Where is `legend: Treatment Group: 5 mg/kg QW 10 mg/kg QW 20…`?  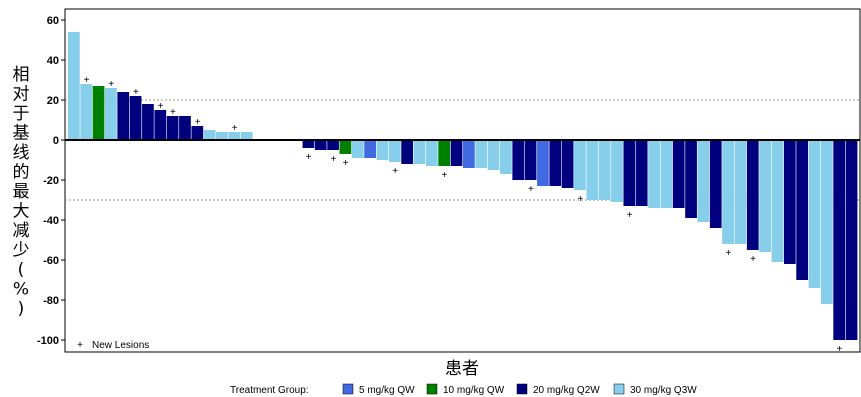
legend: Treatment Group: 5 mg/kg QW 10 mg/kg QW 20… is located at coordinates (463, 389).